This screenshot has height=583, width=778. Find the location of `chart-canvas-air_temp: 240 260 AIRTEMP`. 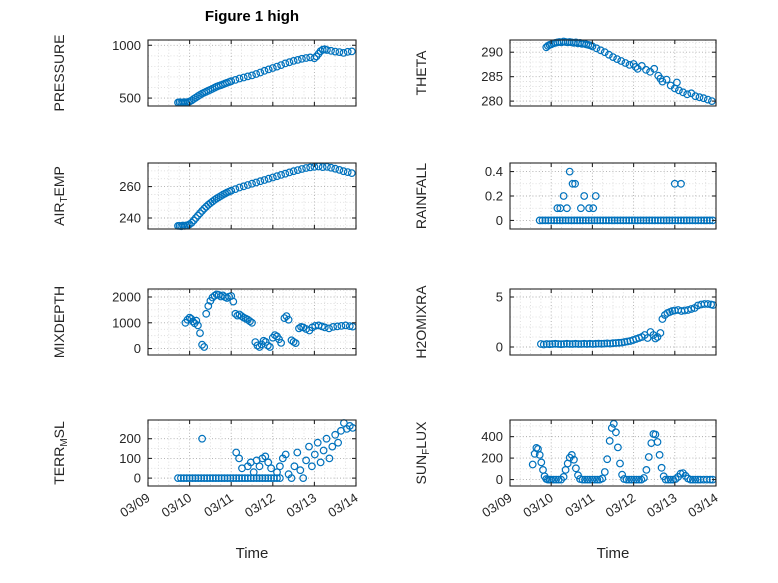

chart-canvas-air_temp: 240 260 AIRTEMP is located at coordinates (204, 196).